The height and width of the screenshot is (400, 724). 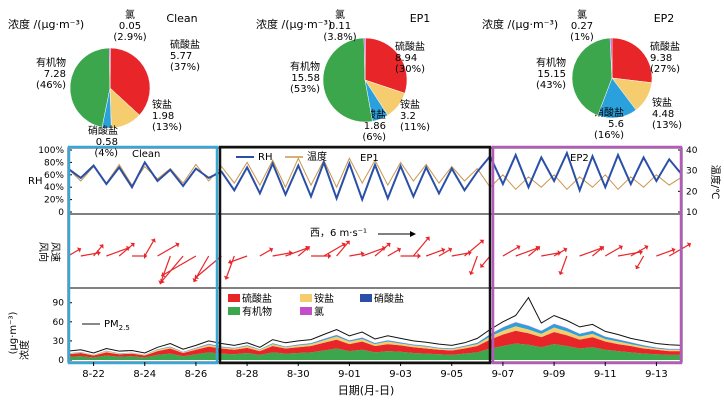 I want to click on pie-label-value: 1.98, so click(x=163, y=116).